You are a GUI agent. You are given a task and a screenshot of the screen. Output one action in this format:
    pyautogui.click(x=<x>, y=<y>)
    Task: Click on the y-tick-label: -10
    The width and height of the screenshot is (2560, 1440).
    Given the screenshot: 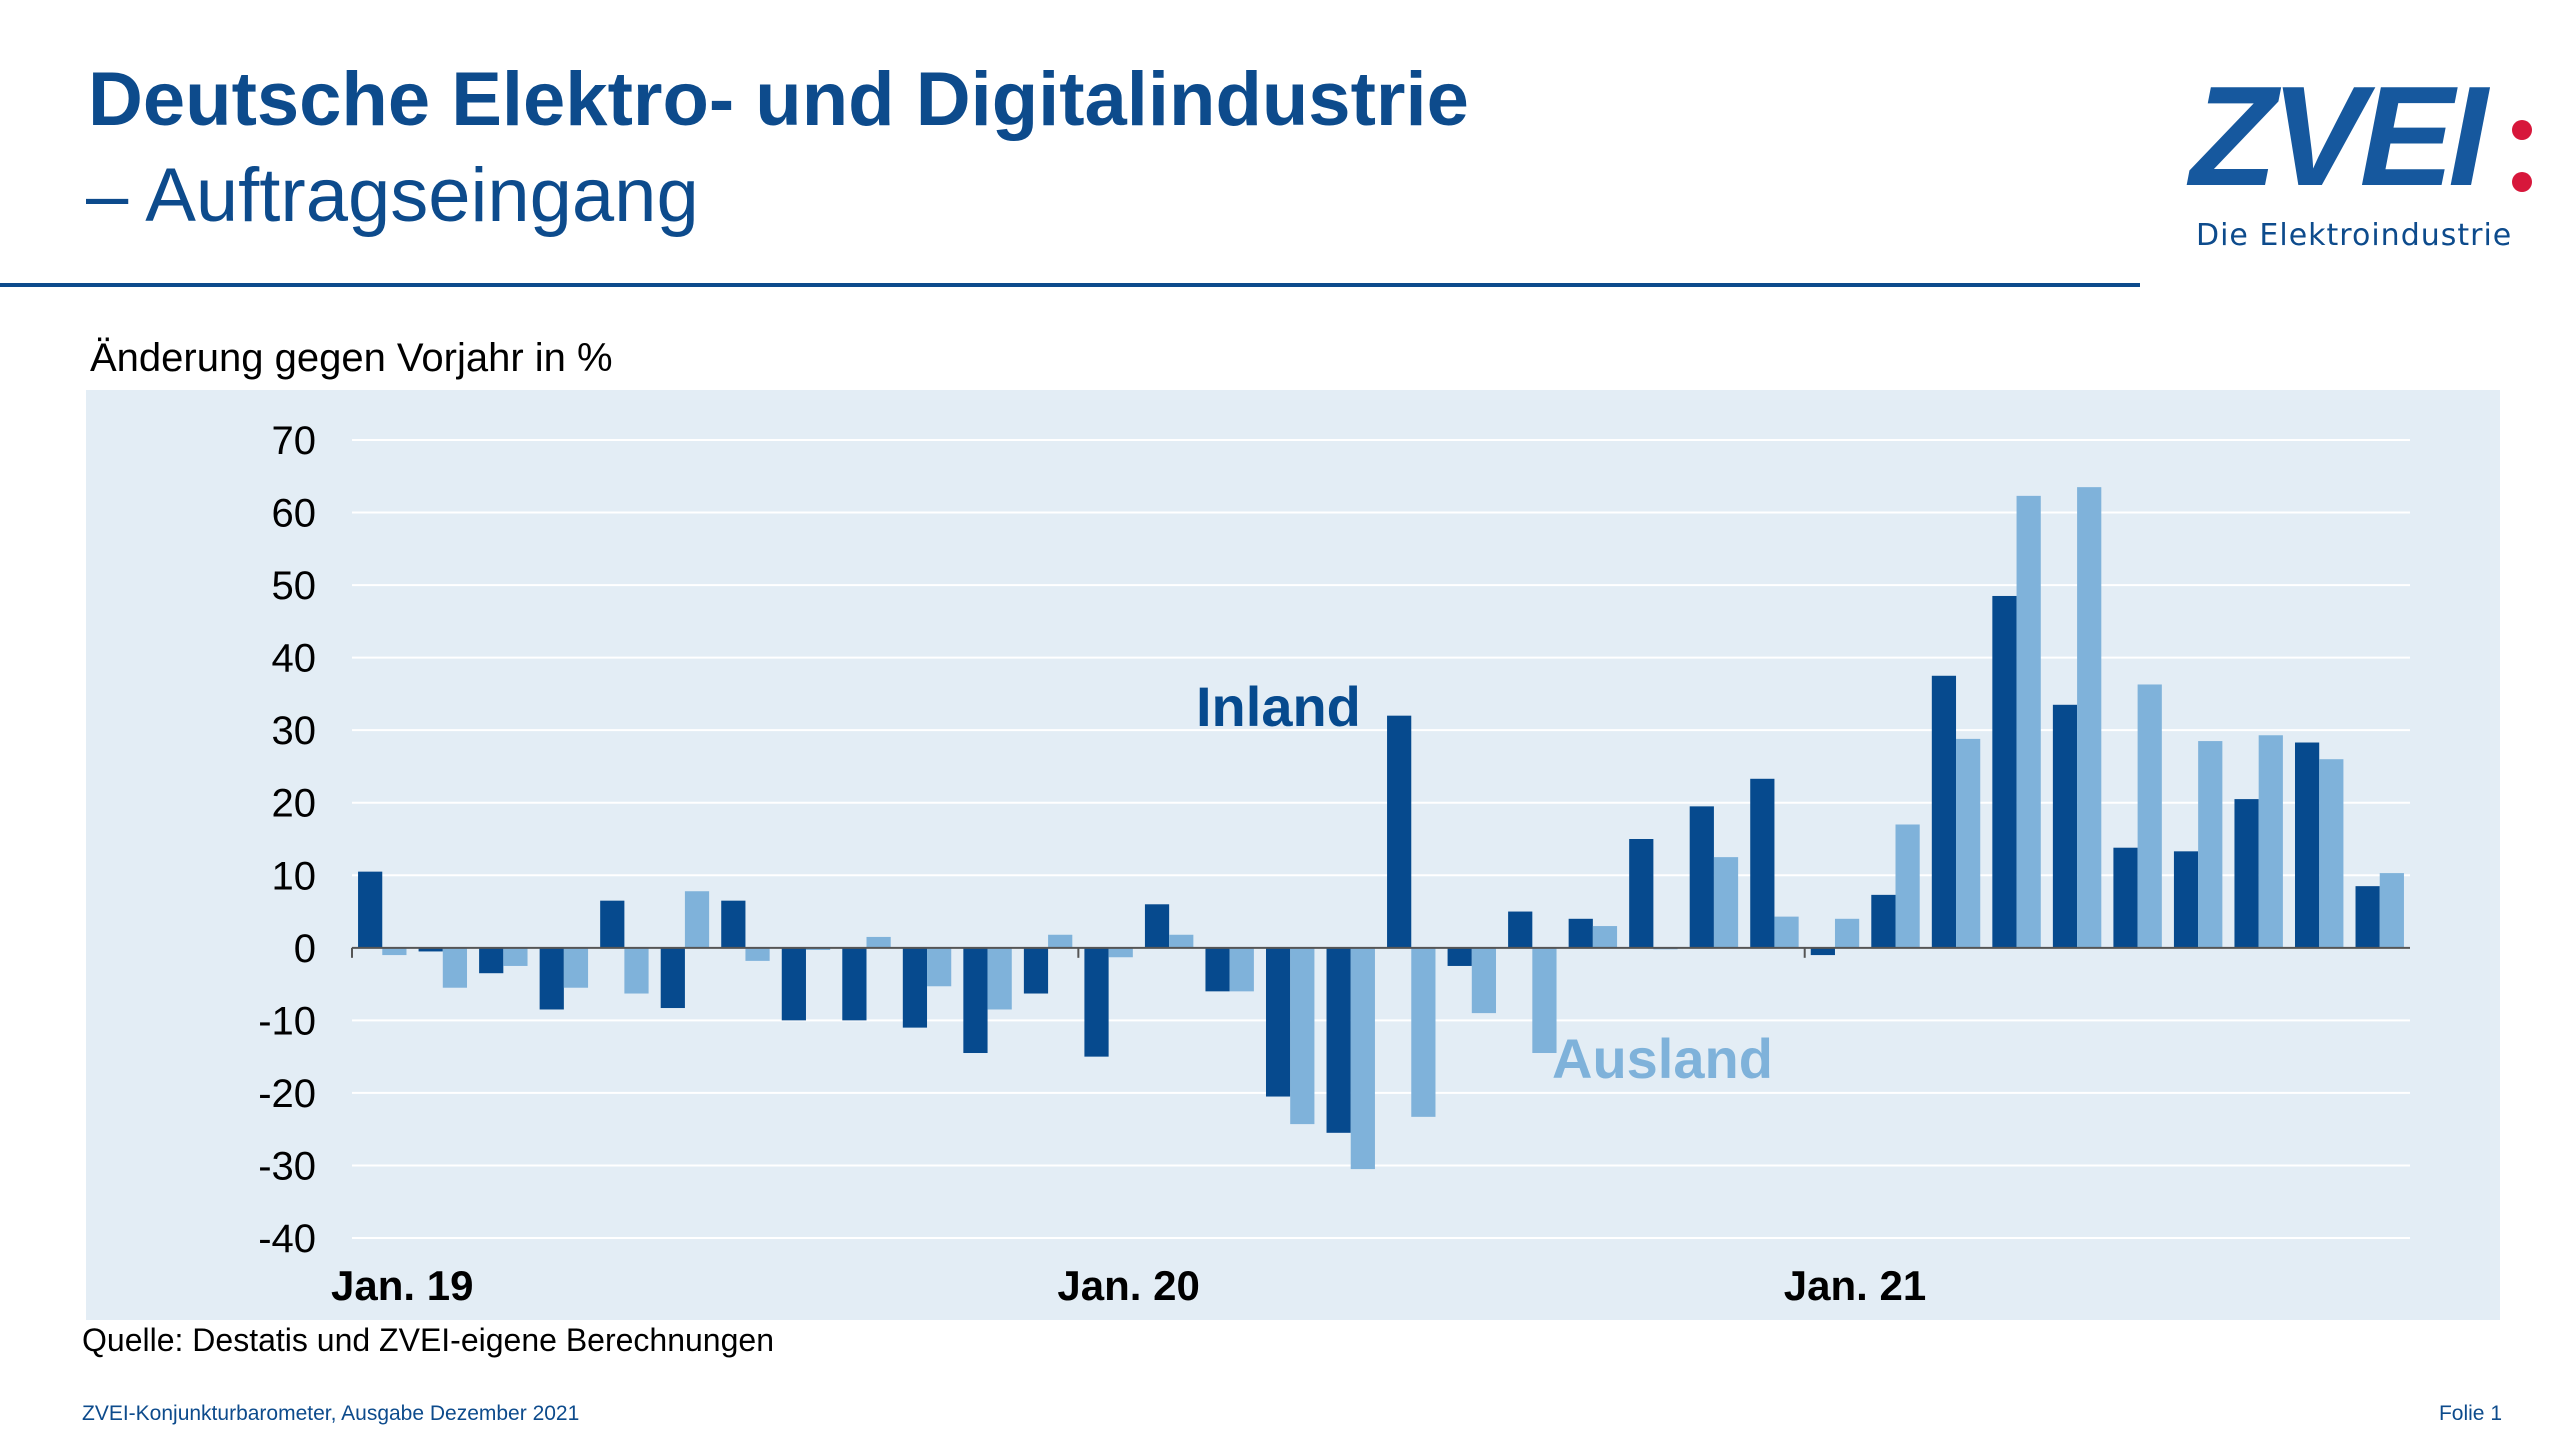 What is the action you would take?
    pyautogui.click(x=287, y=1021)
    